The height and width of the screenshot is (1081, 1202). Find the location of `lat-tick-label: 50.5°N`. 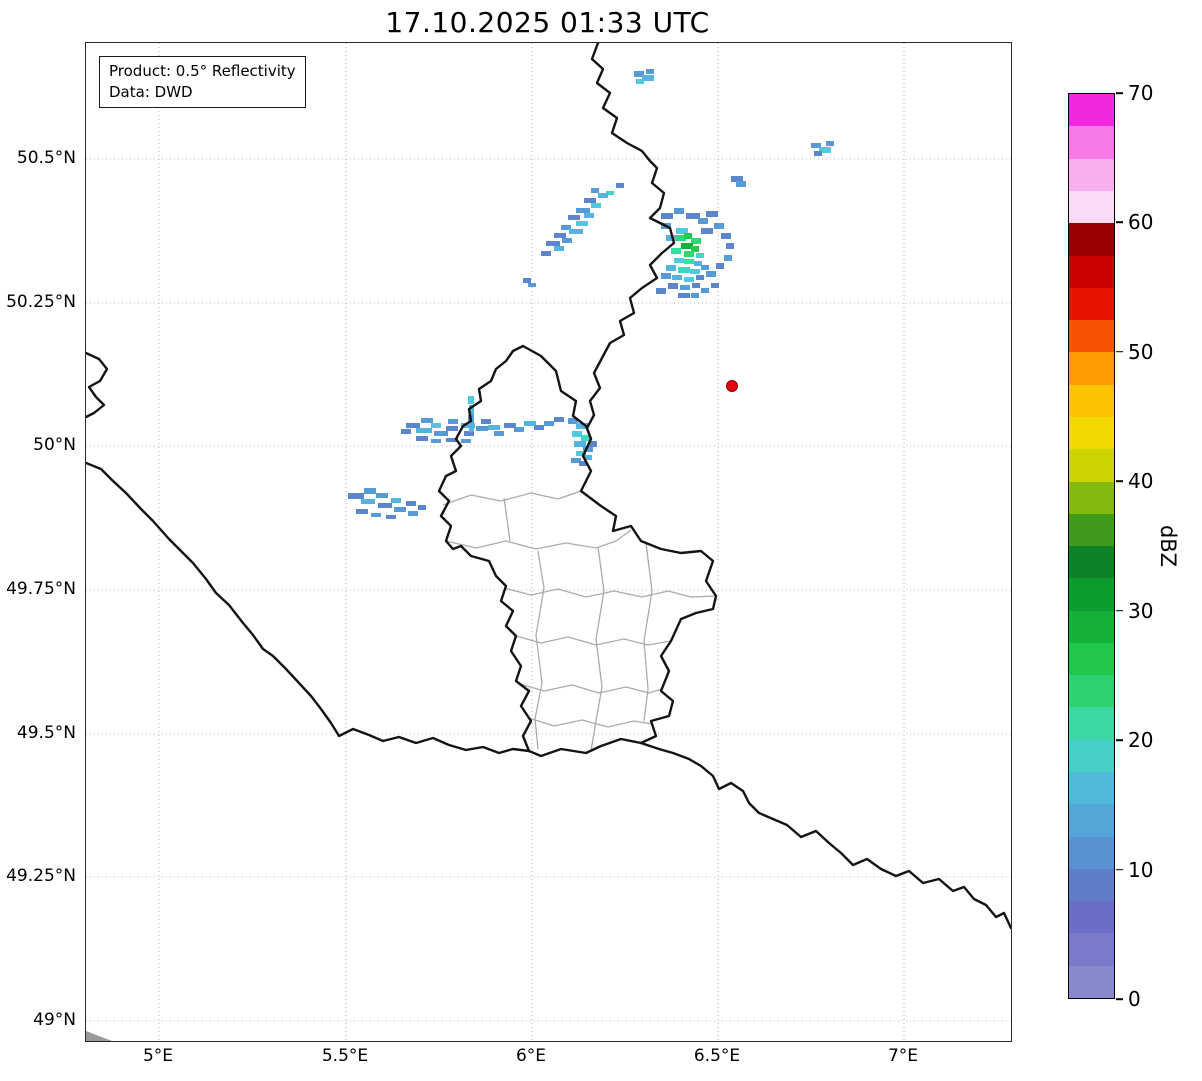

lat-tick-label: 50.5°N is located at coordinates (46, 158).